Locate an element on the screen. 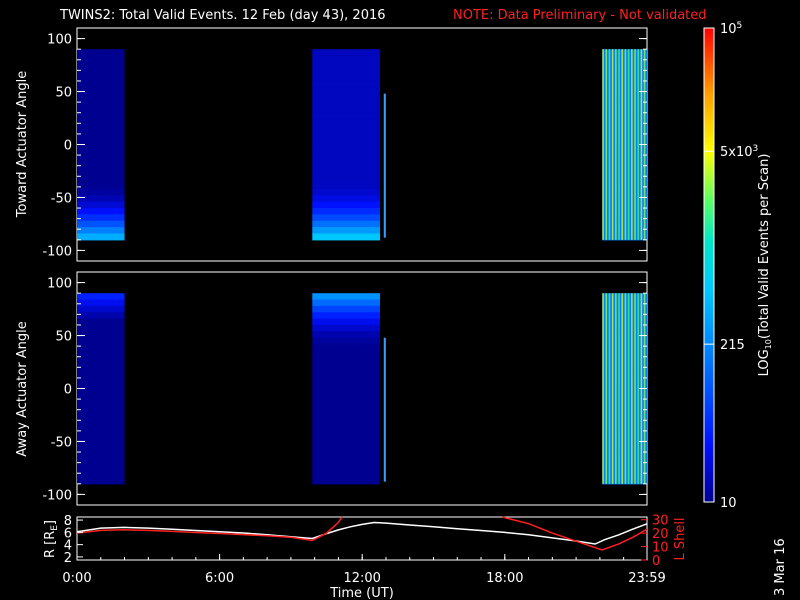 The image size is (800, 600). x-tick-label: 6:00 is located at coordinates (219, 578).